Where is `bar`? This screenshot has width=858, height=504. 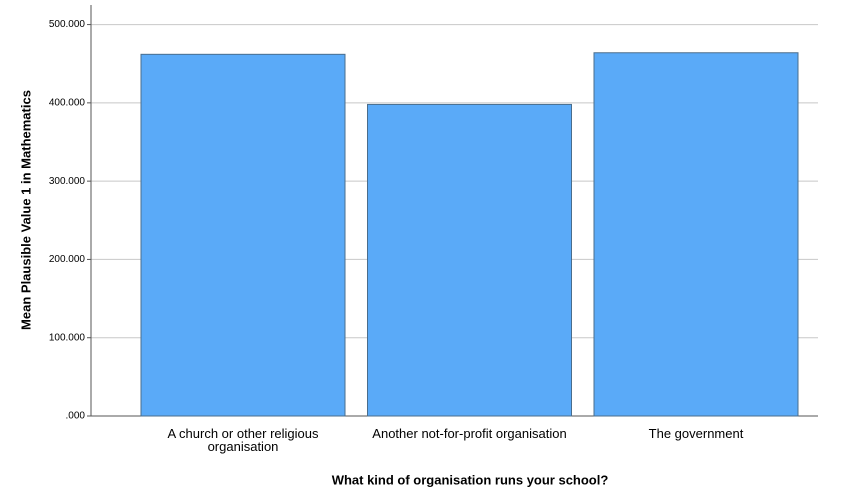 bar is located at coordinates (469, 260).